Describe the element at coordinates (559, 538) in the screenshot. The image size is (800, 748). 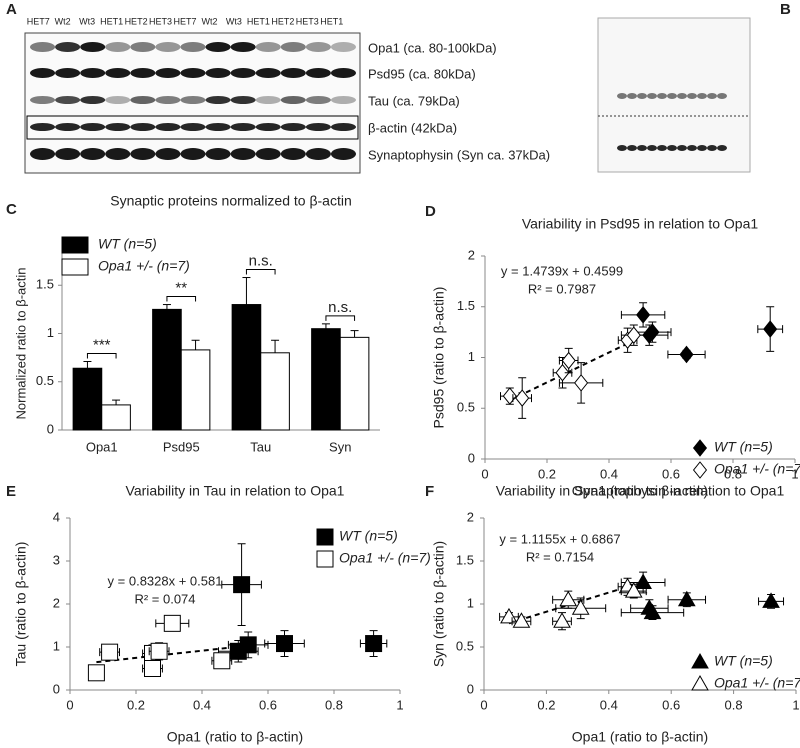
I see `equation: y = 1.1155x + 0.6867` at that location.